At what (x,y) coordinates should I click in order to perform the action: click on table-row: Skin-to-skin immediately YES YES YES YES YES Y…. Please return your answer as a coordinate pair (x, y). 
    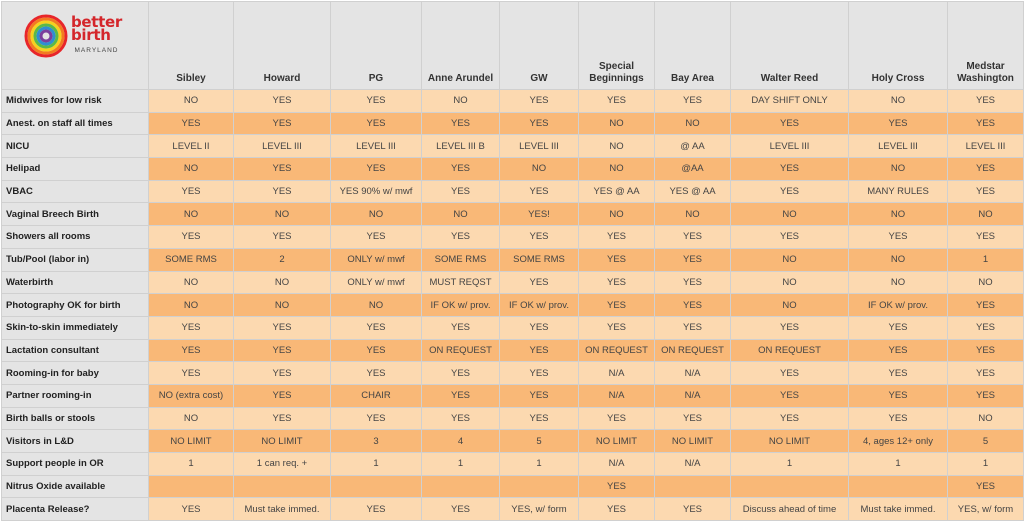
    Looking at the image, I should click on (512, 327).